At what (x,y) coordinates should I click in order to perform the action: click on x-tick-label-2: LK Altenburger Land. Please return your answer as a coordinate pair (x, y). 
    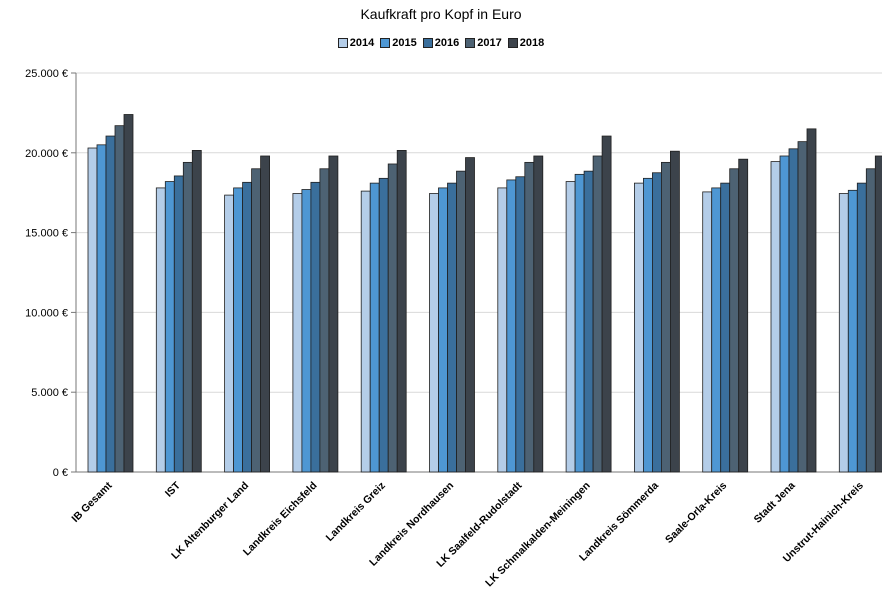
    Looking at the image, I should click on (210, 521).